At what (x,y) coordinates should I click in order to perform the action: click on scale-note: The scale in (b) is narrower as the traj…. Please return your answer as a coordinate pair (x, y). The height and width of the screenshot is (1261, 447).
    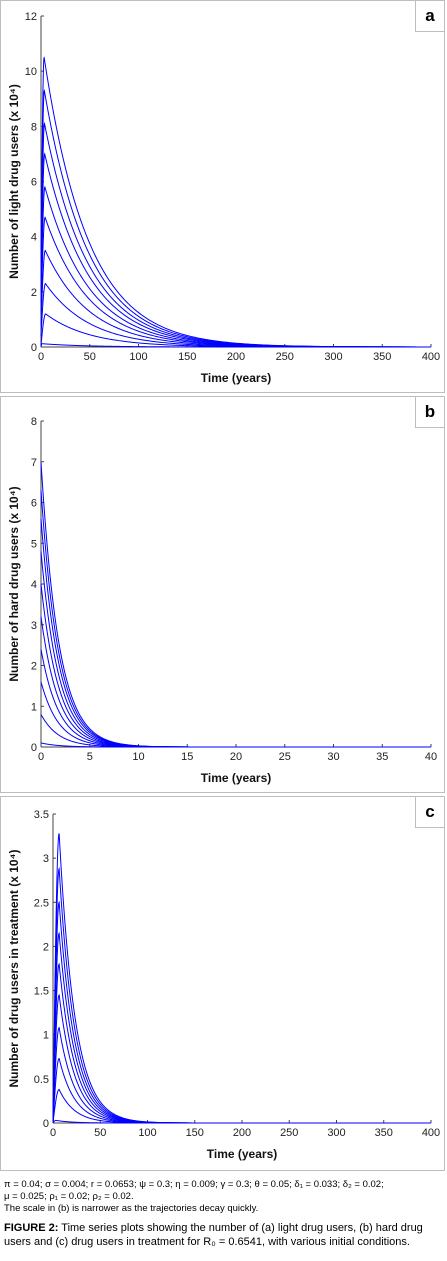
    Looking at the image, I should click on (131, 1208).